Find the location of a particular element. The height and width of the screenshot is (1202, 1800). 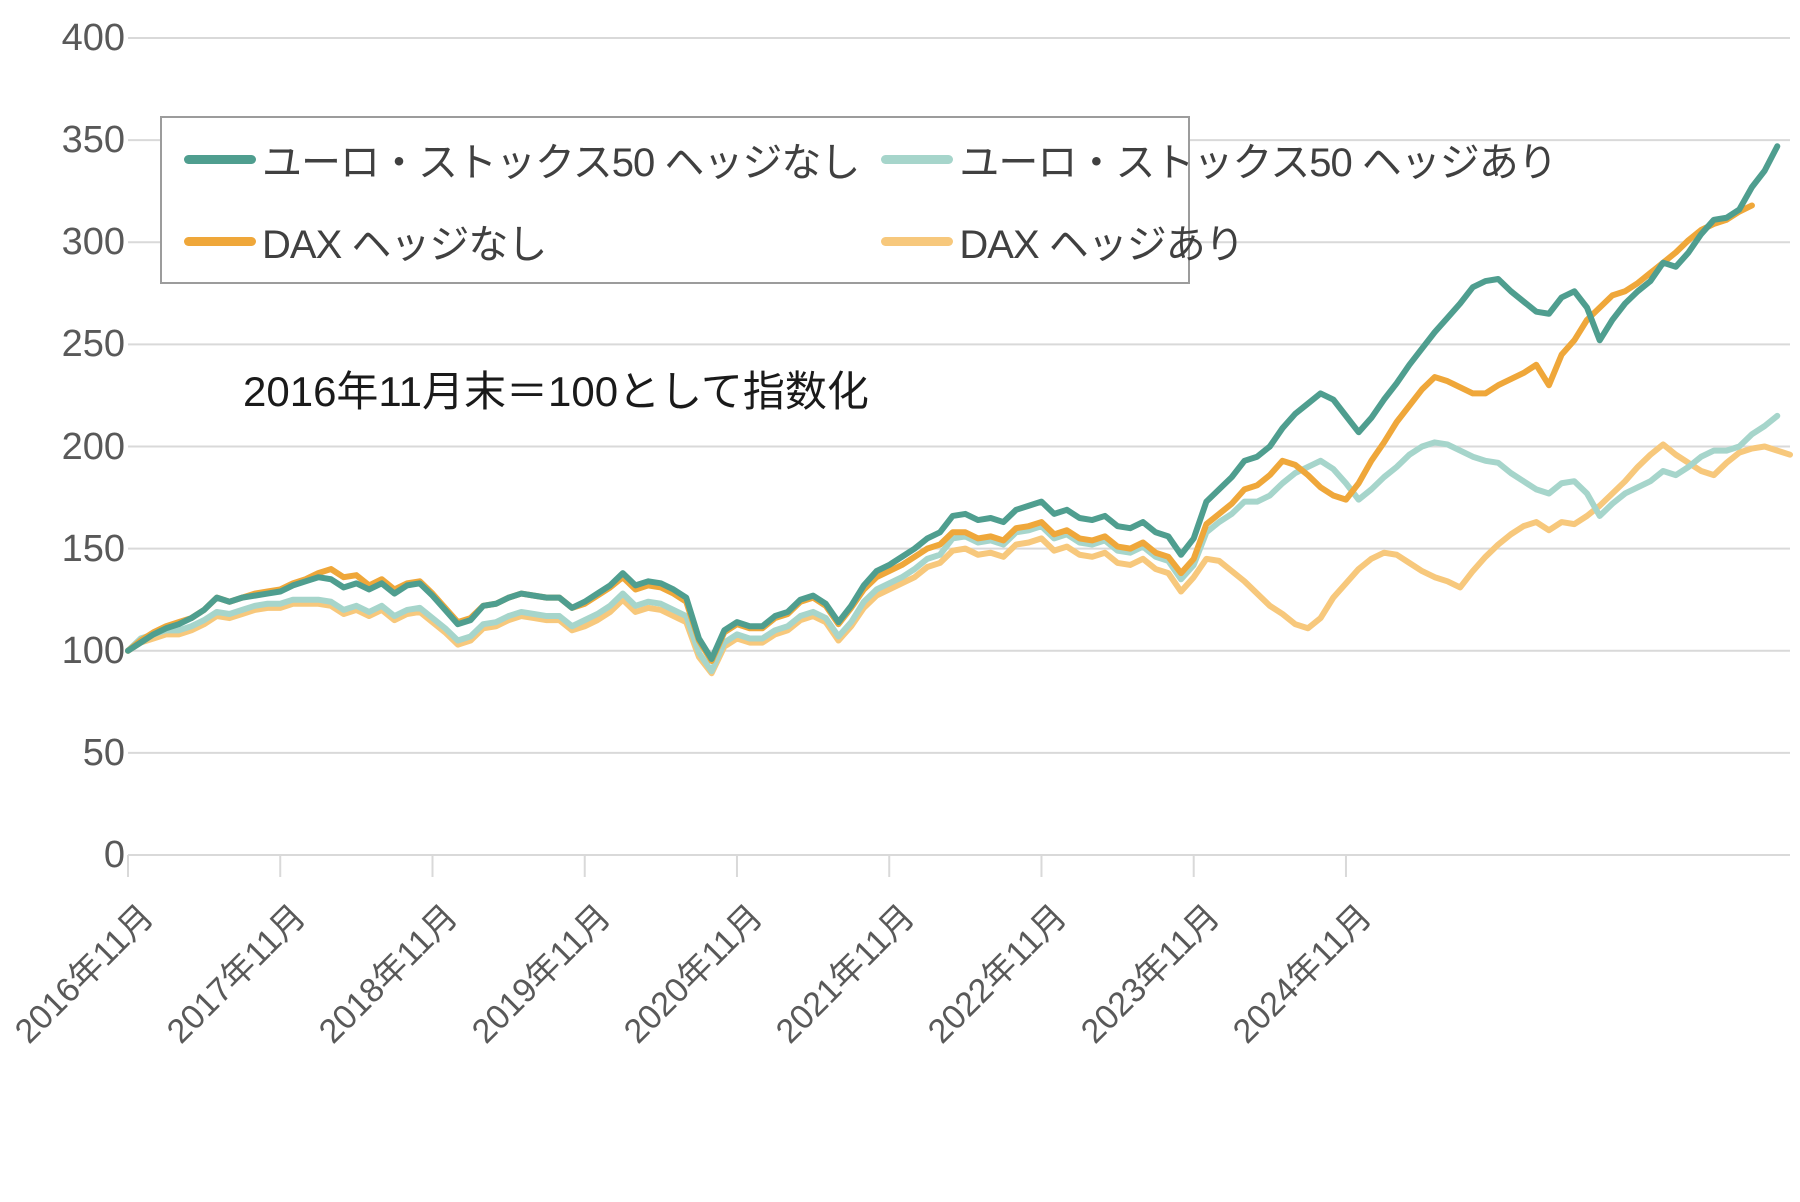

y-axis-tick-150: 150 is located at coordinates (93, 548).